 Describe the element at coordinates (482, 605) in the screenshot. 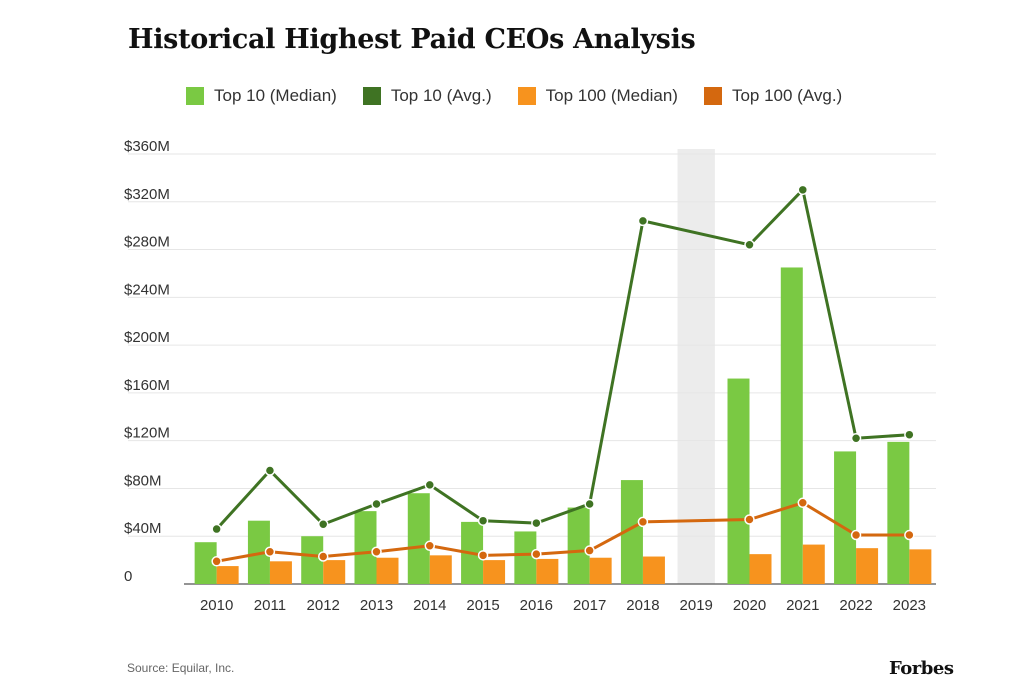

I see `x-tick-label: 2015` at that location.